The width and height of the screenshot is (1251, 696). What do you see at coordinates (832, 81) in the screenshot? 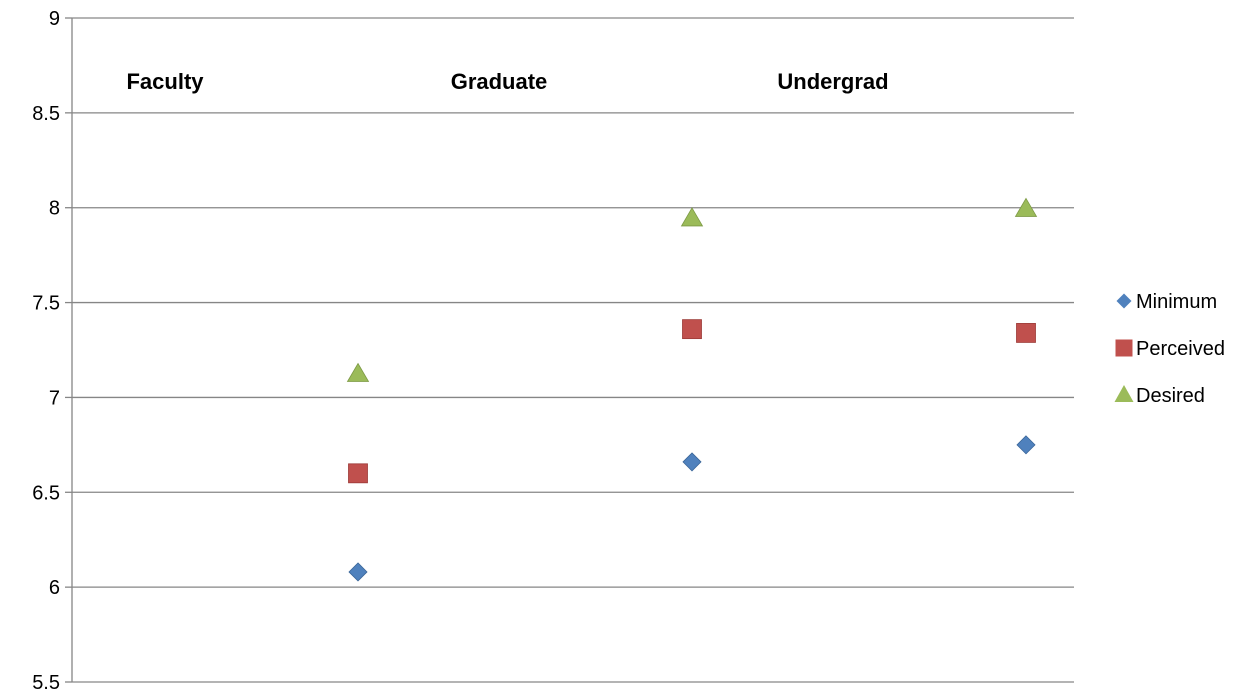
I see `category-label: Undergrad` at bounding box center [832, 81].